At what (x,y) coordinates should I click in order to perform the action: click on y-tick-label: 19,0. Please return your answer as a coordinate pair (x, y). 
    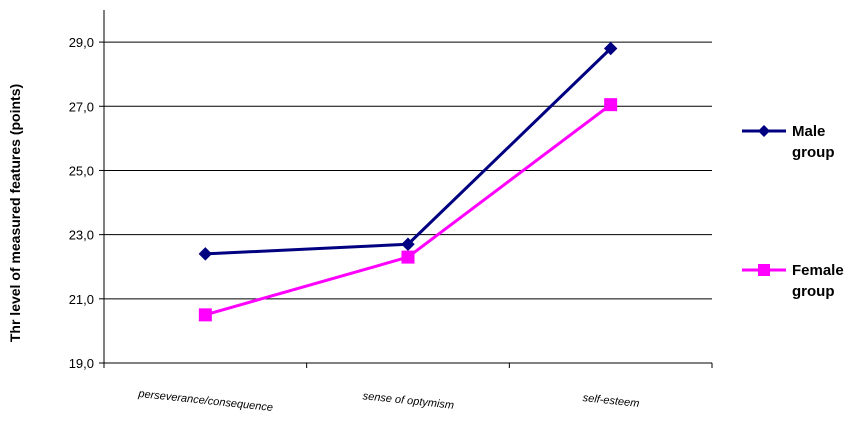
    Looking at the image, I should click on (81, 363).